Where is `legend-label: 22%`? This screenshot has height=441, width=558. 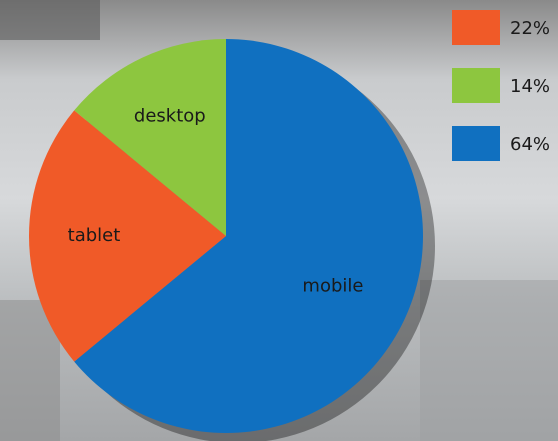 legend-label: 22% is located at coordinates (530, 28).